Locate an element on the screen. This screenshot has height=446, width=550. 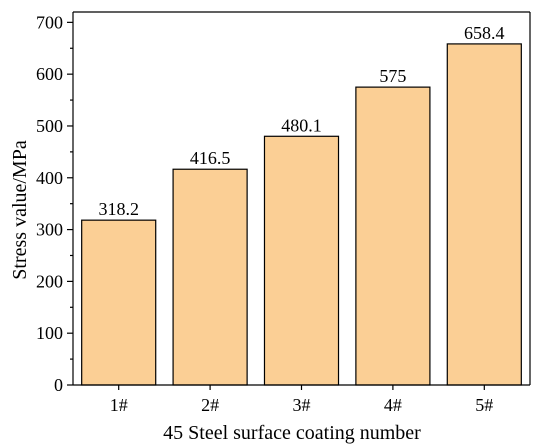
data-label-5: 658.4 is located at coordinates (484, 33).